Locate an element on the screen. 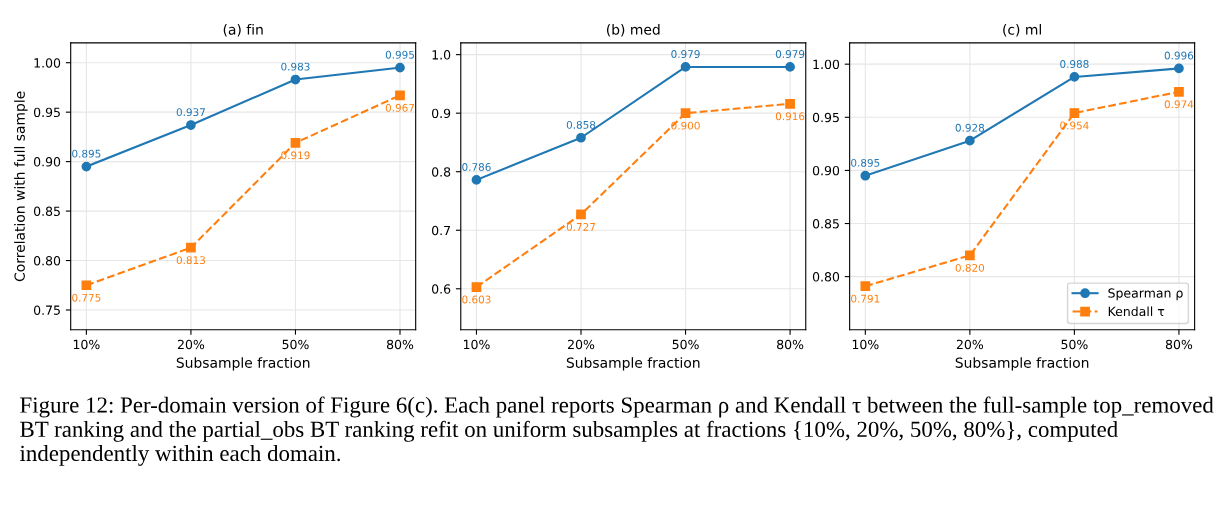 The width and height of the screenshot is (1219, 505). data-label: 0.928 is located at coordinates (970, 127).